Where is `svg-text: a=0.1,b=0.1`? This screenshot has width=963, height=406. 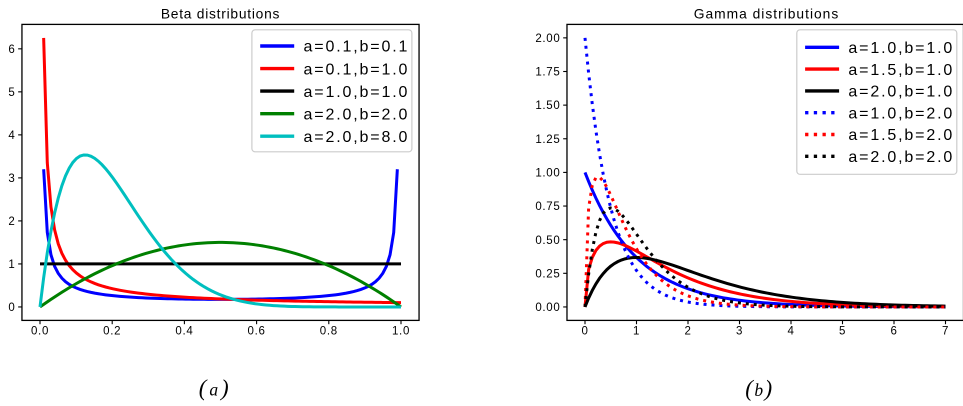
svg-text: a=0.1,b=0.1 is located at coordinates (357, 47).